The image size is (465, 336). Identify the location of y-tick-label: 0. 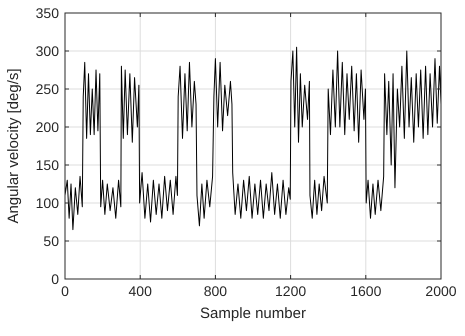
(55, 279).